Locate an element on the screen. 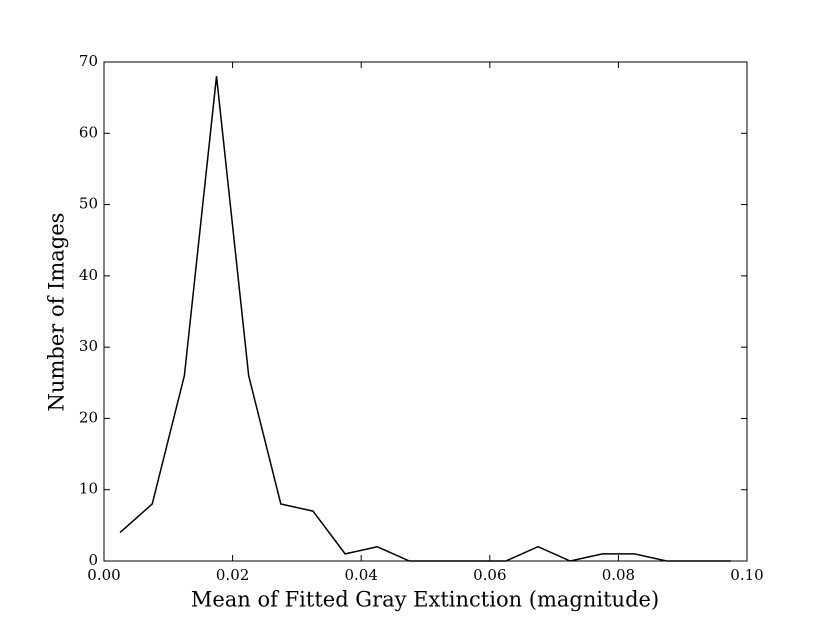 Image resolution: width=830 pixels, height=623 pixels. x-tick-label: 0.10 is located at coordinates (746, 575).